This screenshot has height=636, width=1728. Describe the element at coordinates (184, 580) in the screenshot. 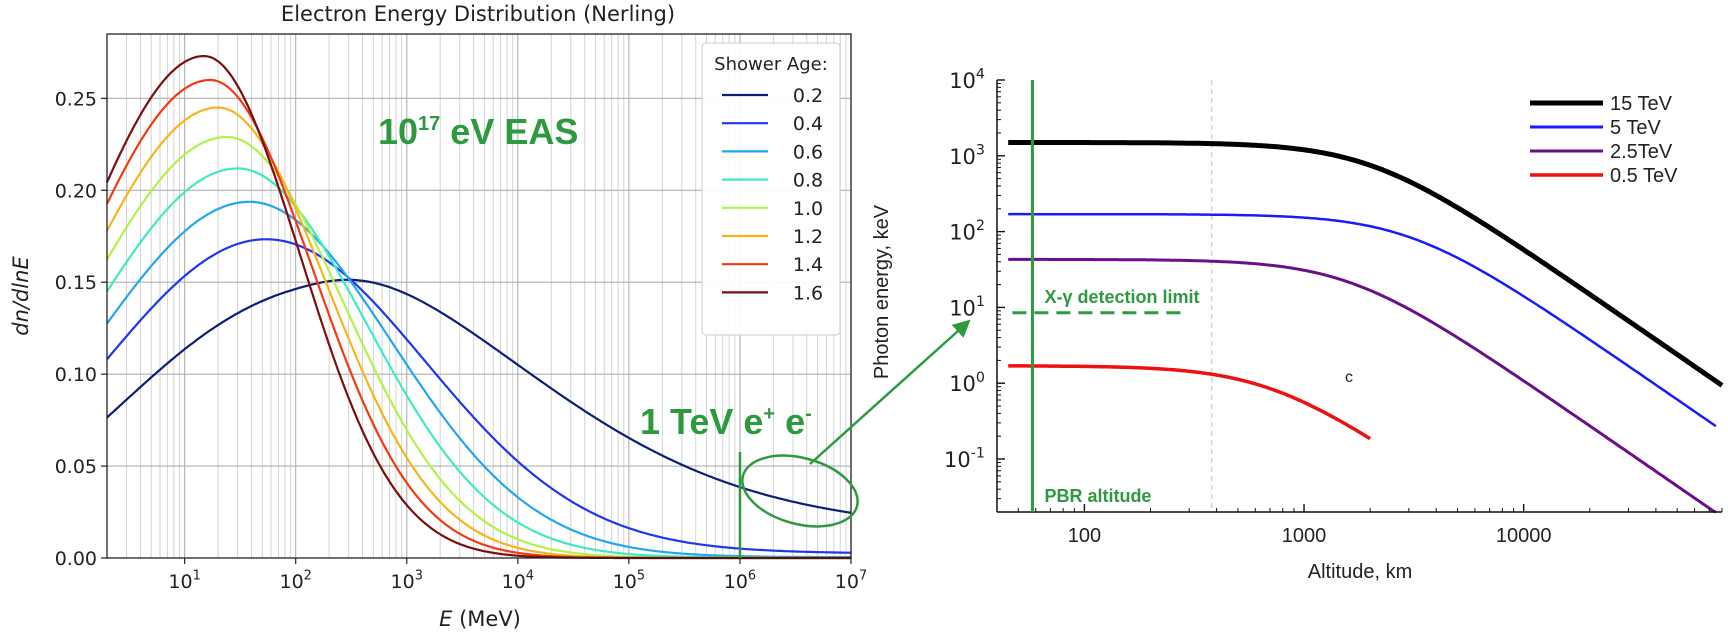

I see `x-tick-label: 10¹` at that location.